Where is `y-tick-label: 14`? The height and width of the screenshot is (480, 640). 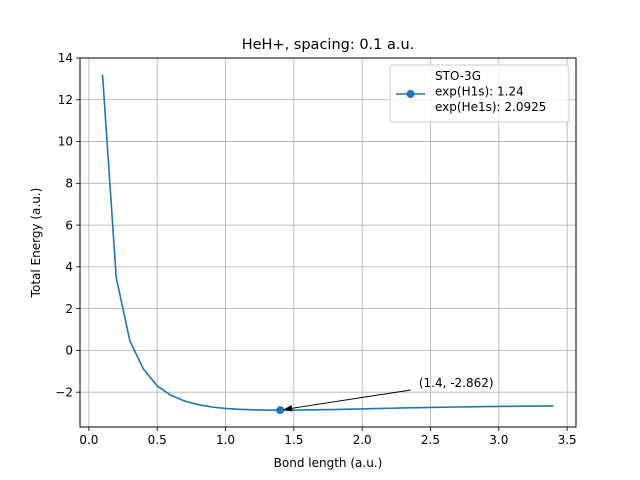
y-tick-label: 14 is located at coordinates (65, 58).